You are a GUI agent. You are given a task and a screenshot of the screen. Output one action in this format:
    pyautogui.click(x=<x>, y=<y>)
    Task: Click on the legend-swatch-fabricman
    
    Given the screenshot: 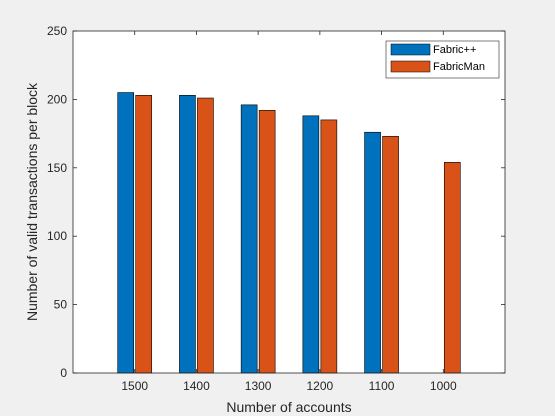 What is the action you would take?
    pyautogui.click(x=410, y=66)
    